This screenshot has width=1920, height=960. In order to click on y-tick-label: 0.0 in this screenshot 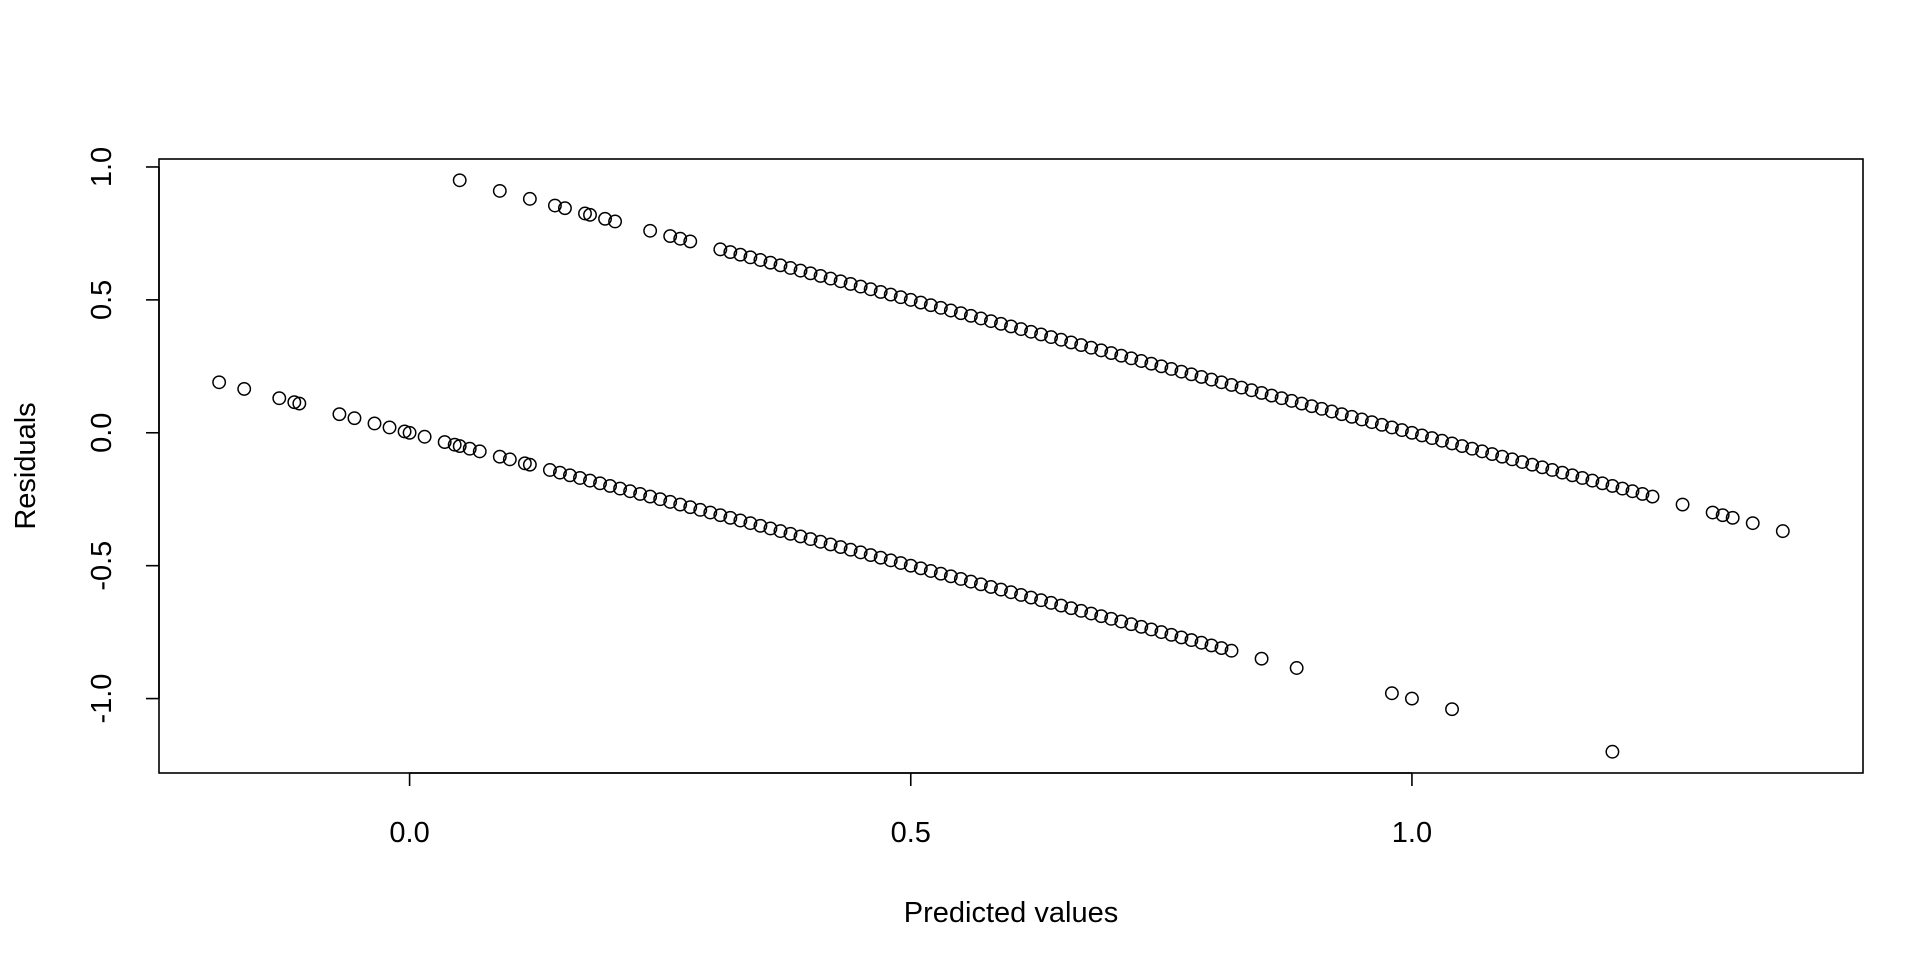, I will do `click(102, 433)`.